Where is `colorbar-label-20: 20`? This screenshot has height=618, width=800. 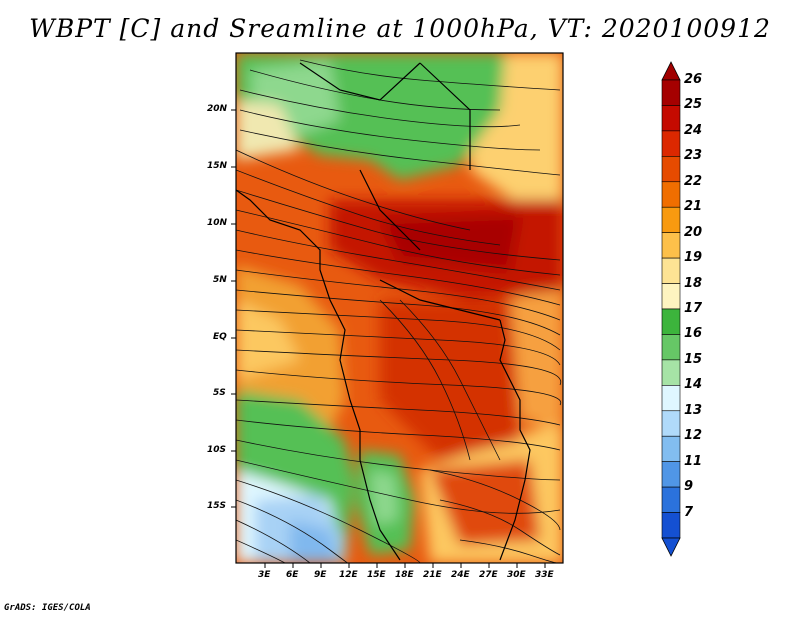
colorbar-label-20: 20 is located at coordinates (693, 232).